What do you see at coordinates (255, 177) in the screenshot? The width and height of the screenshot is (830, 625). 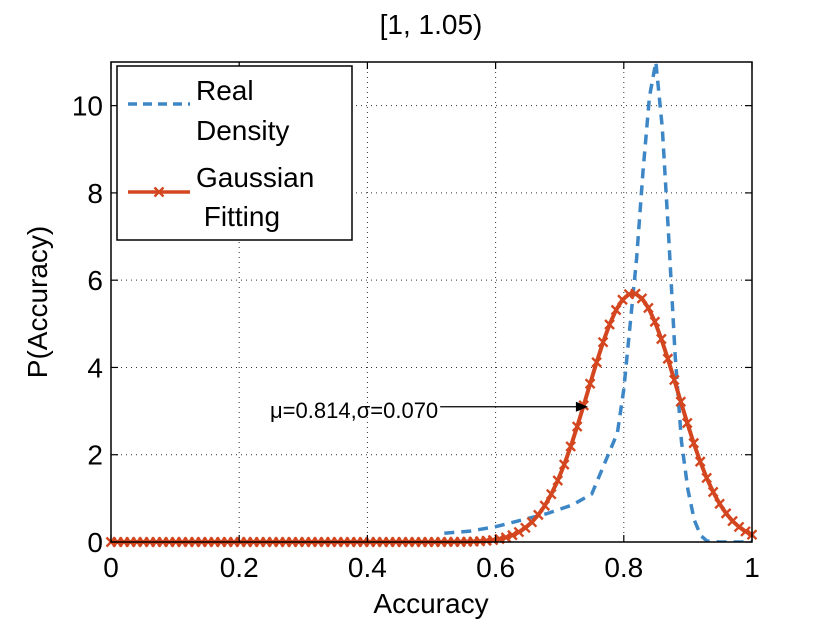 I see `legend-label-gaussian-fitting-line1: Gaussian` at bounding box center [255, 177].